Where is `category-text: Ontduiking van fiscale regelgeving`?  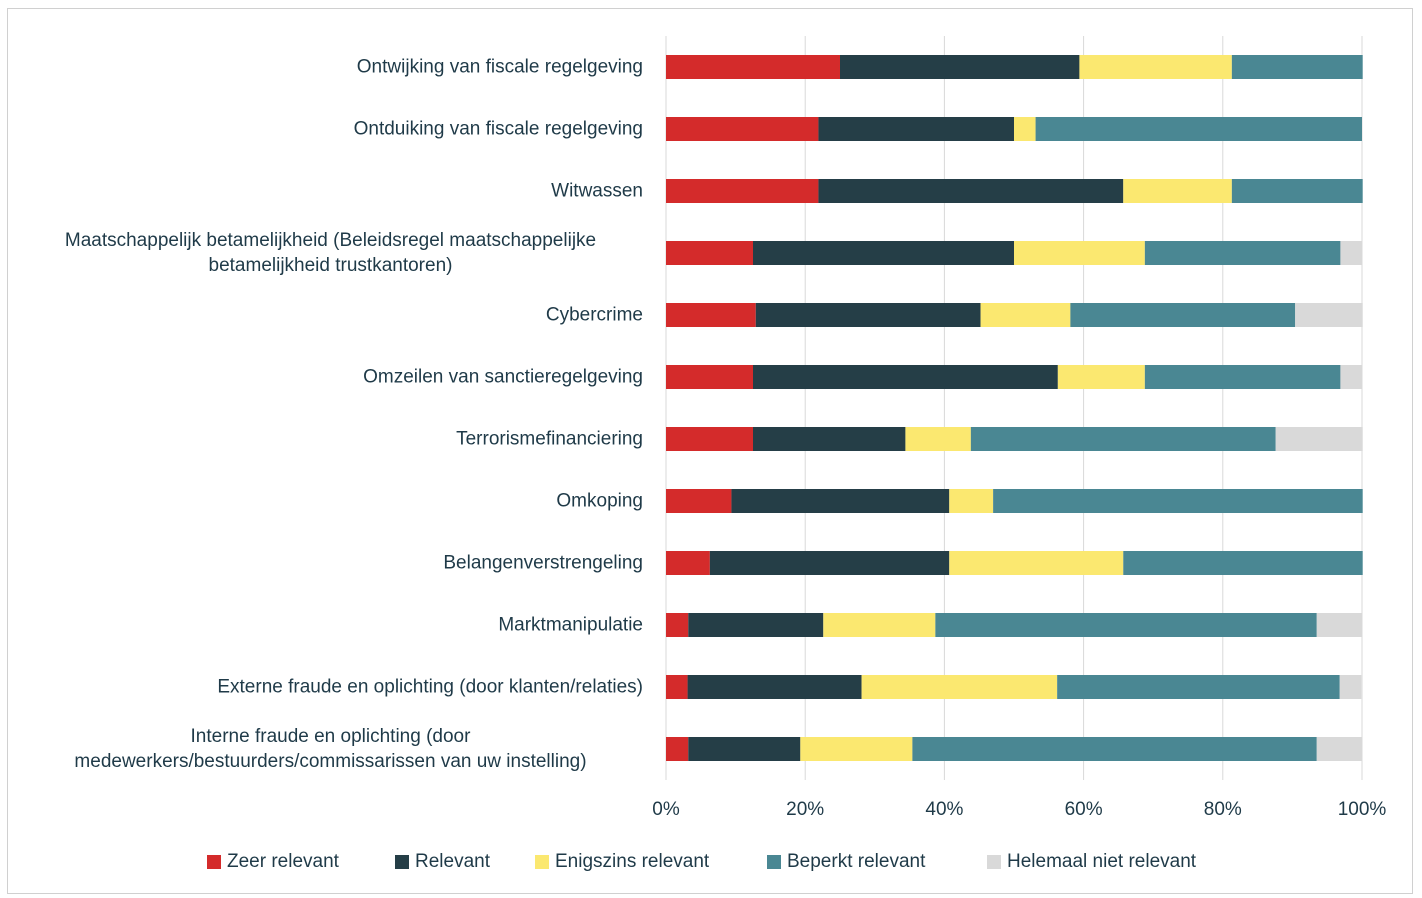 category-text: Ontduiking van fiscale regelgeving is located at coordinates (498, 129).